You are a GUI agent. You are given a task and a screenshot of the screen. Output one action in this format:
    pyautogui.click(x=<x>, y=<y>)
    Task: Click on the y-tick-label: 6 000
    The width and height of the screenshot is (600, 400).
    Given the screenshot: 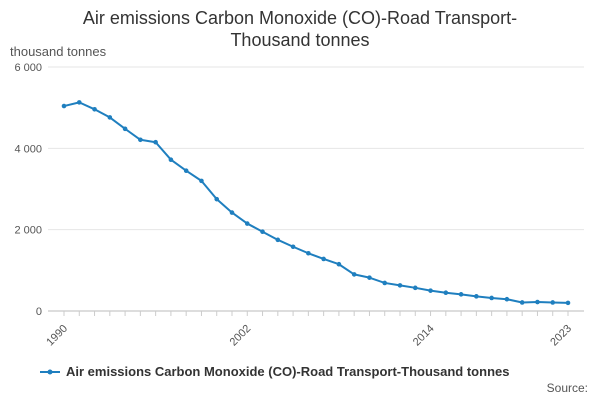 What is the action you would take?
    pyautogui.click(x=28, y=68)
    